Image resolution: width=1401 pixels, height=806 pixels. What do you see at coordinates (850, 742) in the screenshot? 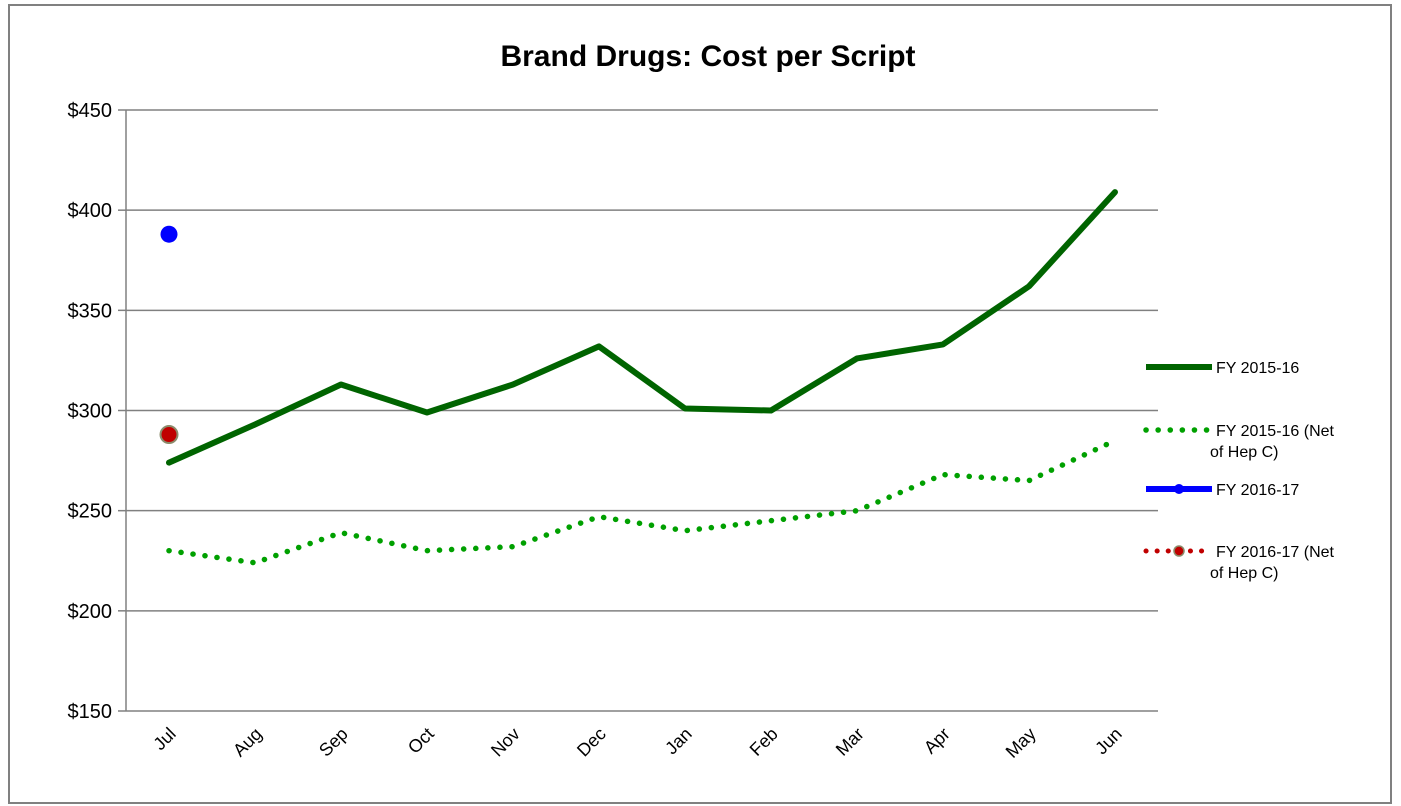
I see `x-tick-label: Mar` at bounding box center [850, 742].